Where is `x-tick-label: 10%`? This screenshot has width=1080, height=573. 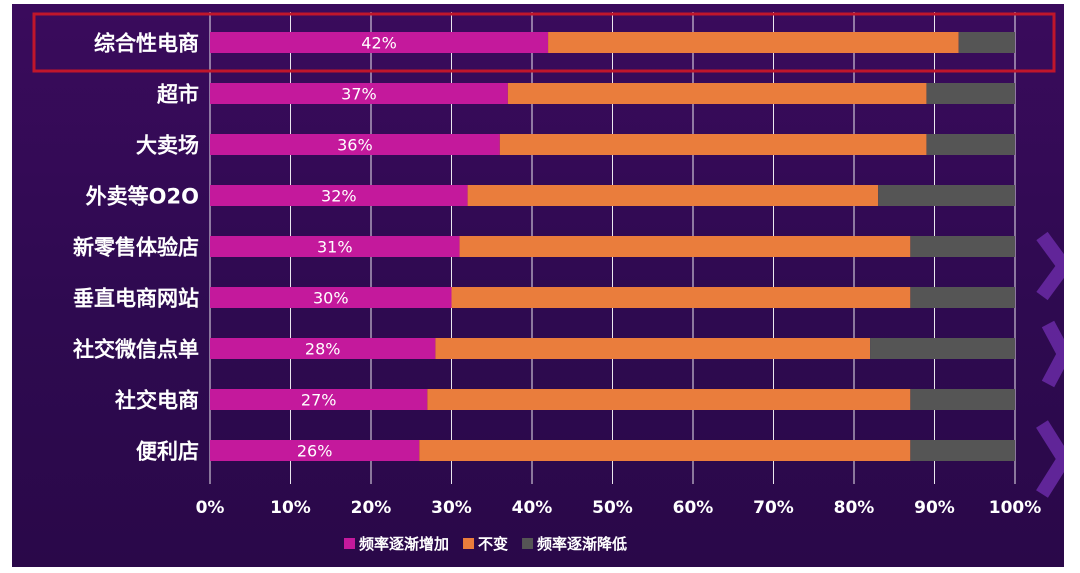
x-tick-label: 10% is located at coordinates (290, 508).